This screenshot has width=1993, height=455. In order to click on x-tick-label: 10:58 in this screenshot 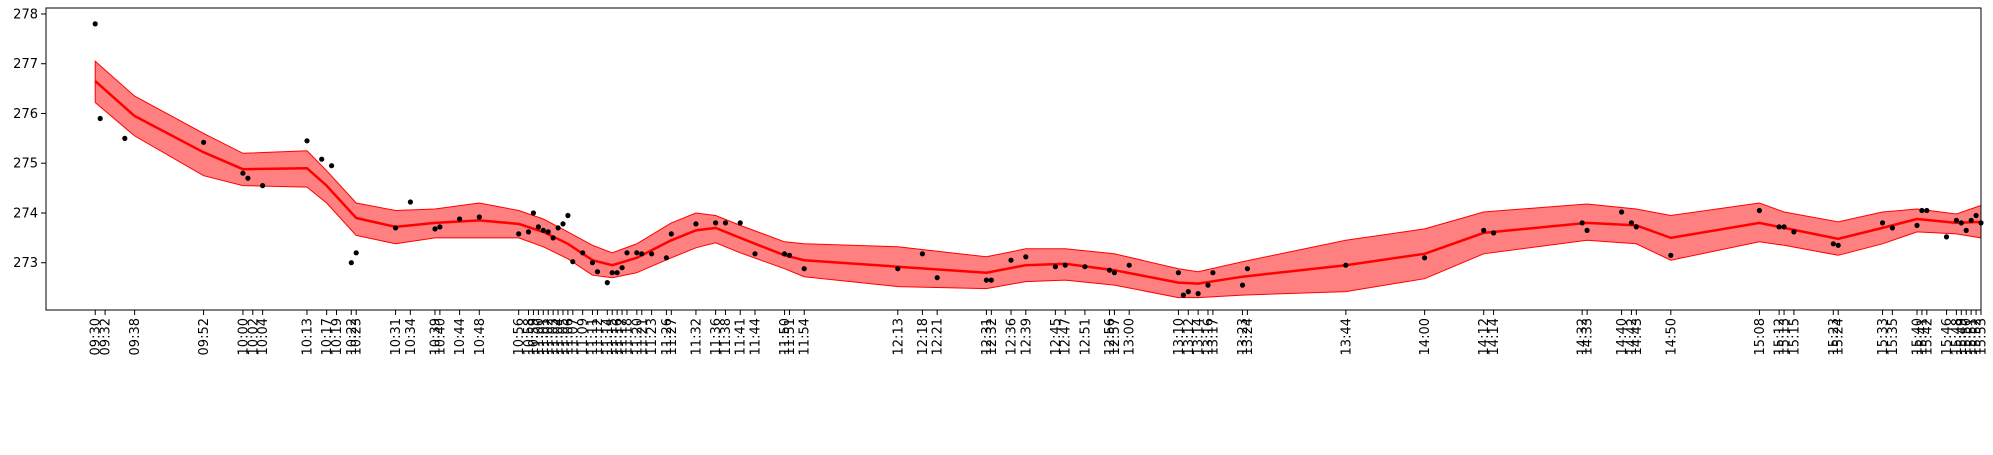, I will do `click(529, 336)`.